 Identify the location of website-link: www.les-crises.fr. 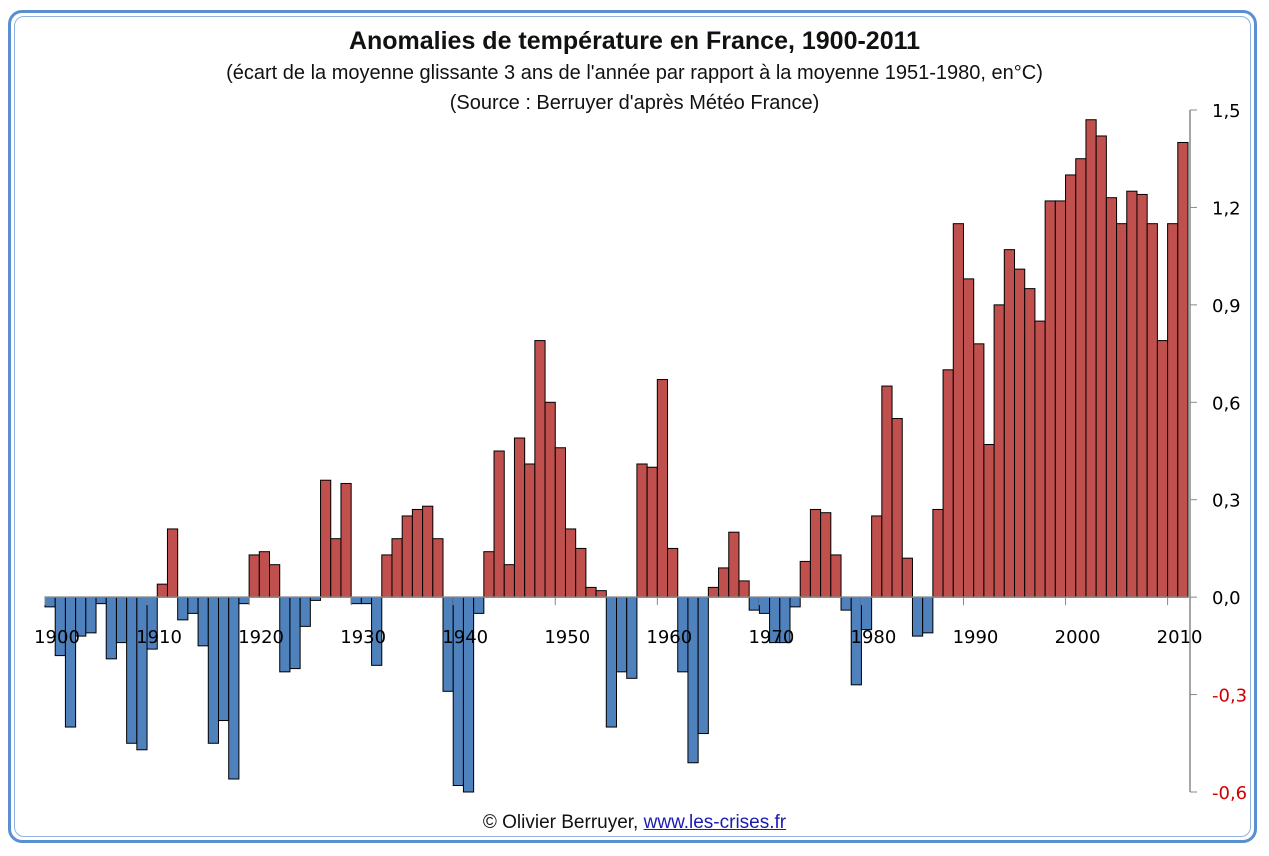
(715, 822).